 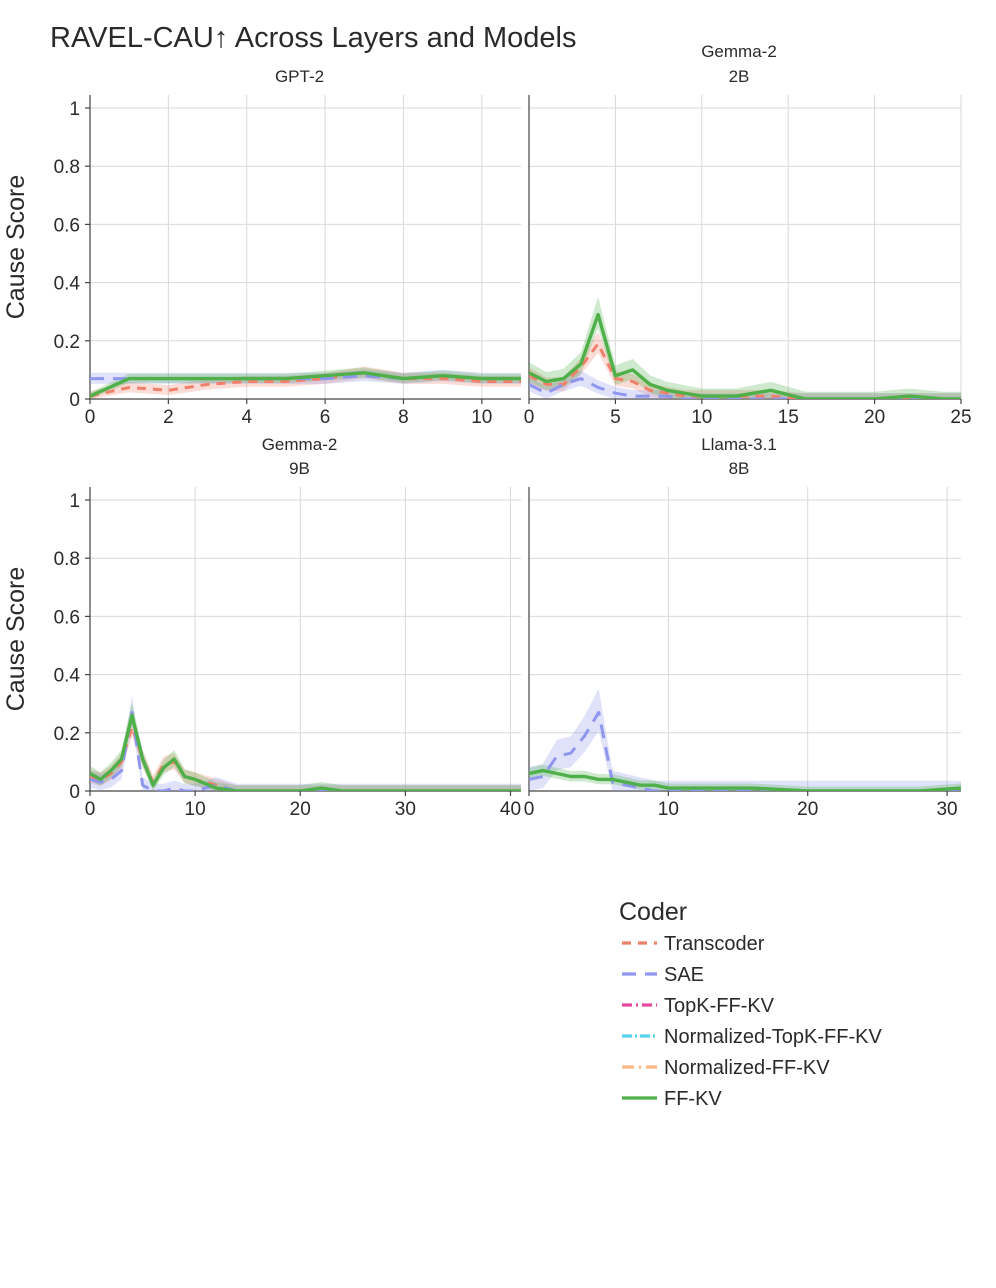 What do you see at coordinates (788, 417) in the screenshot?
I see `x-tick-label: 15` at bounding box center [788, 417].